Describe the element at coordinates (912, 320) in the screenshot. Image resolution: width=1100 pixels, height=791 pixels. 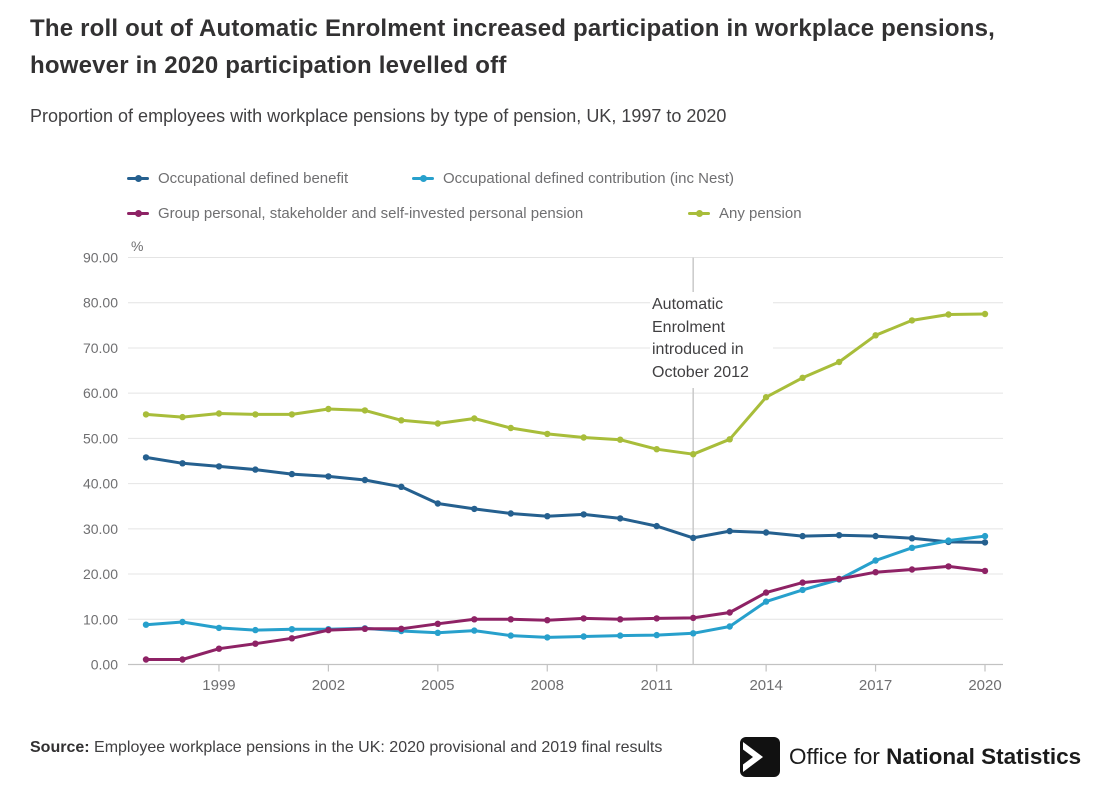
I see `data-point-any-pension-2018` at that location.